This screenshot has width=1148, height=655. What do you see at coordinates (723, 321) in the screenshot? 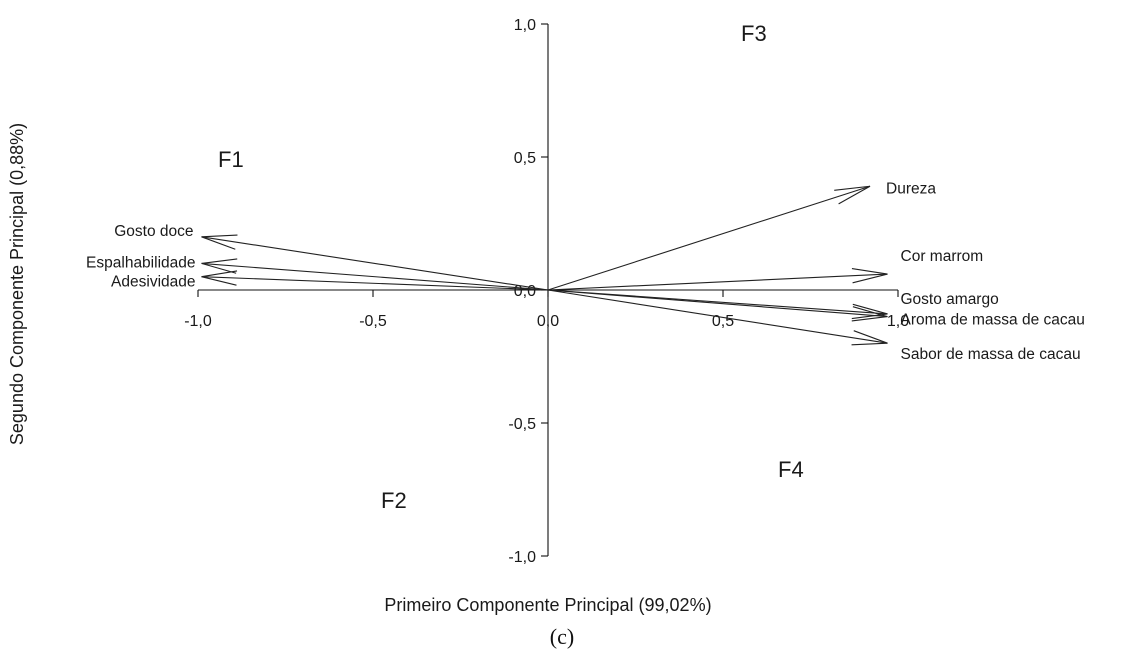
I see `x-tick-label: 0,5` at bounding box center [723, 321].